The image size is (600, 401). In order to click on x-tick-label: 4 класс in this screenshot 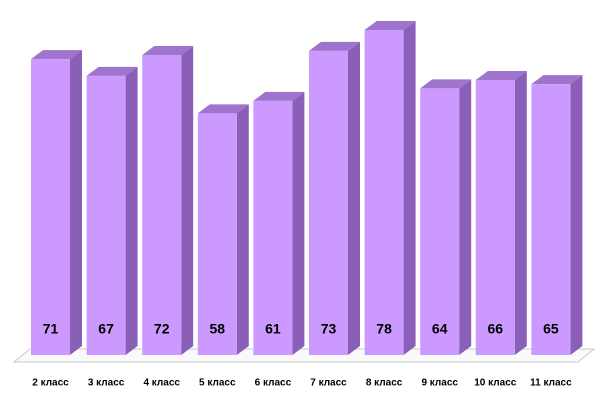, I will do `click(161, 383)`.